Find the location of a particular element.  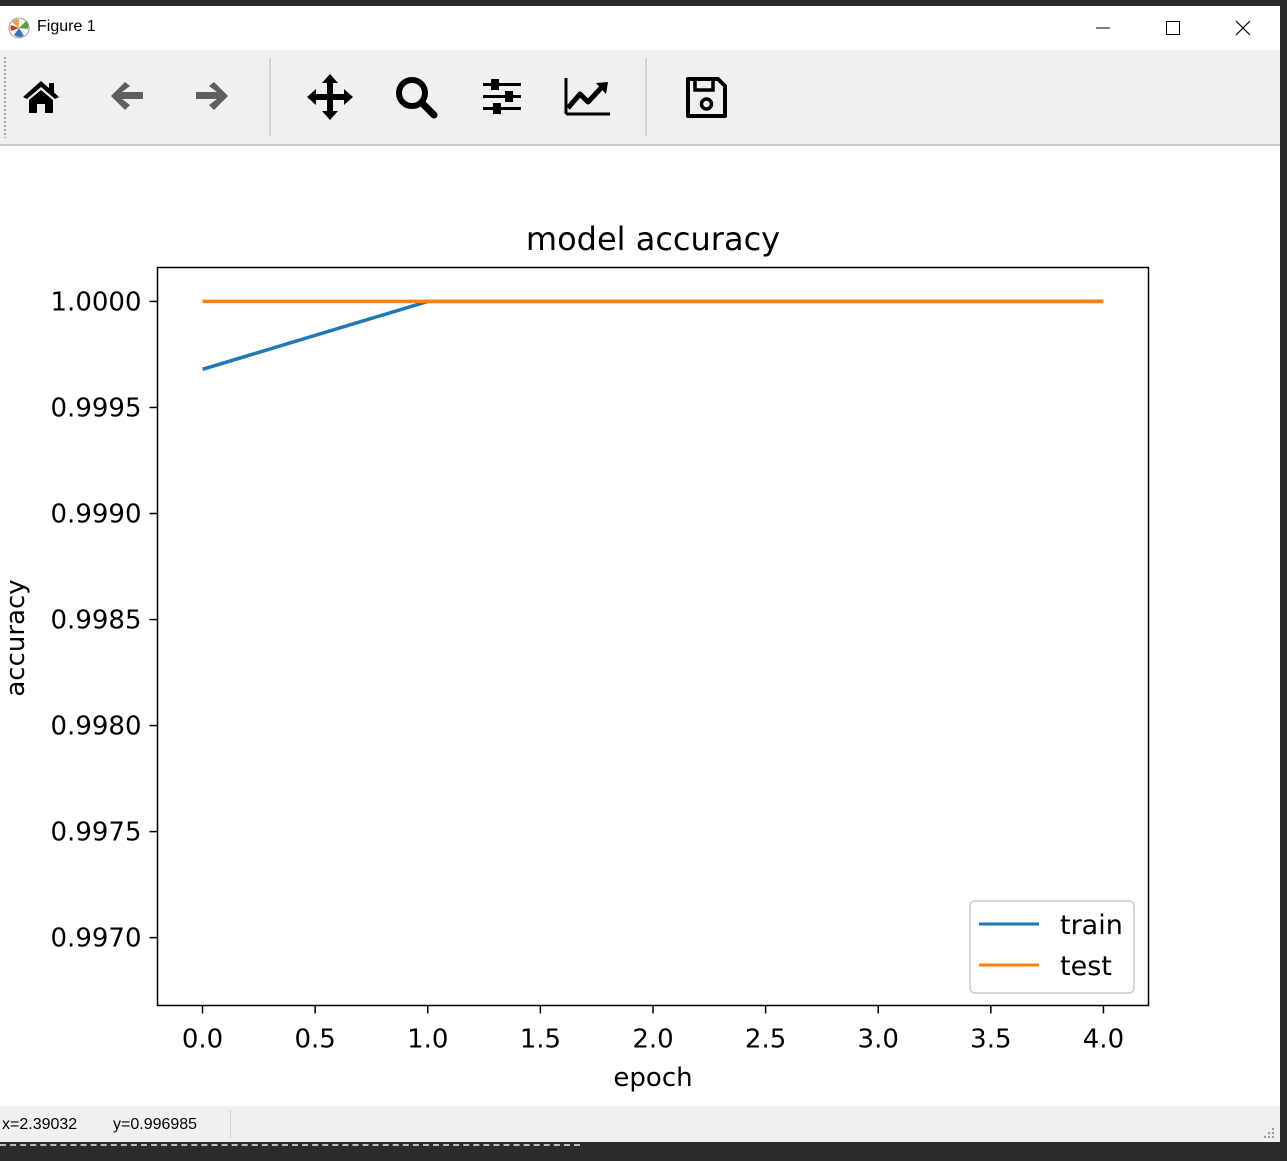

back-arrow-icon is located at coordinates (127, 96).